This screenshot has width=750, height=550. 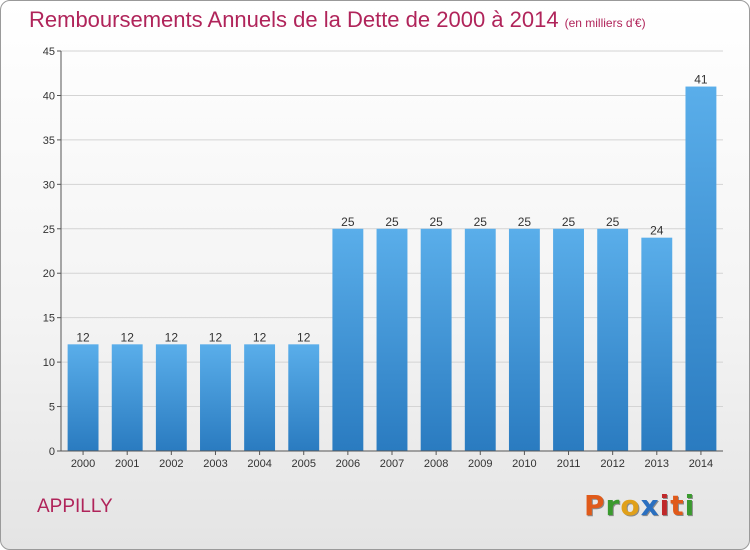 What do you see at coordinates (677, 505) in the screenshot?
I see `logo-letter: t` at bounding box center [677, 505].